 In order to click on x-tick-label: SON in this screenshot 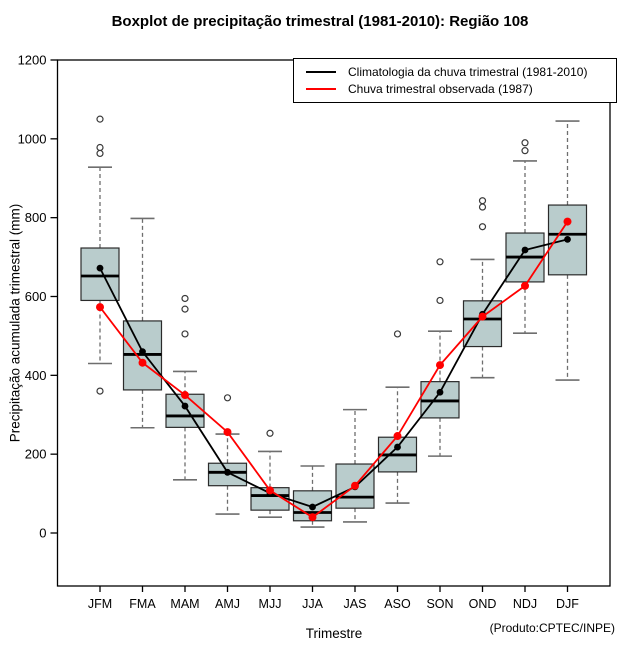, I will do `click(439, 604)`.